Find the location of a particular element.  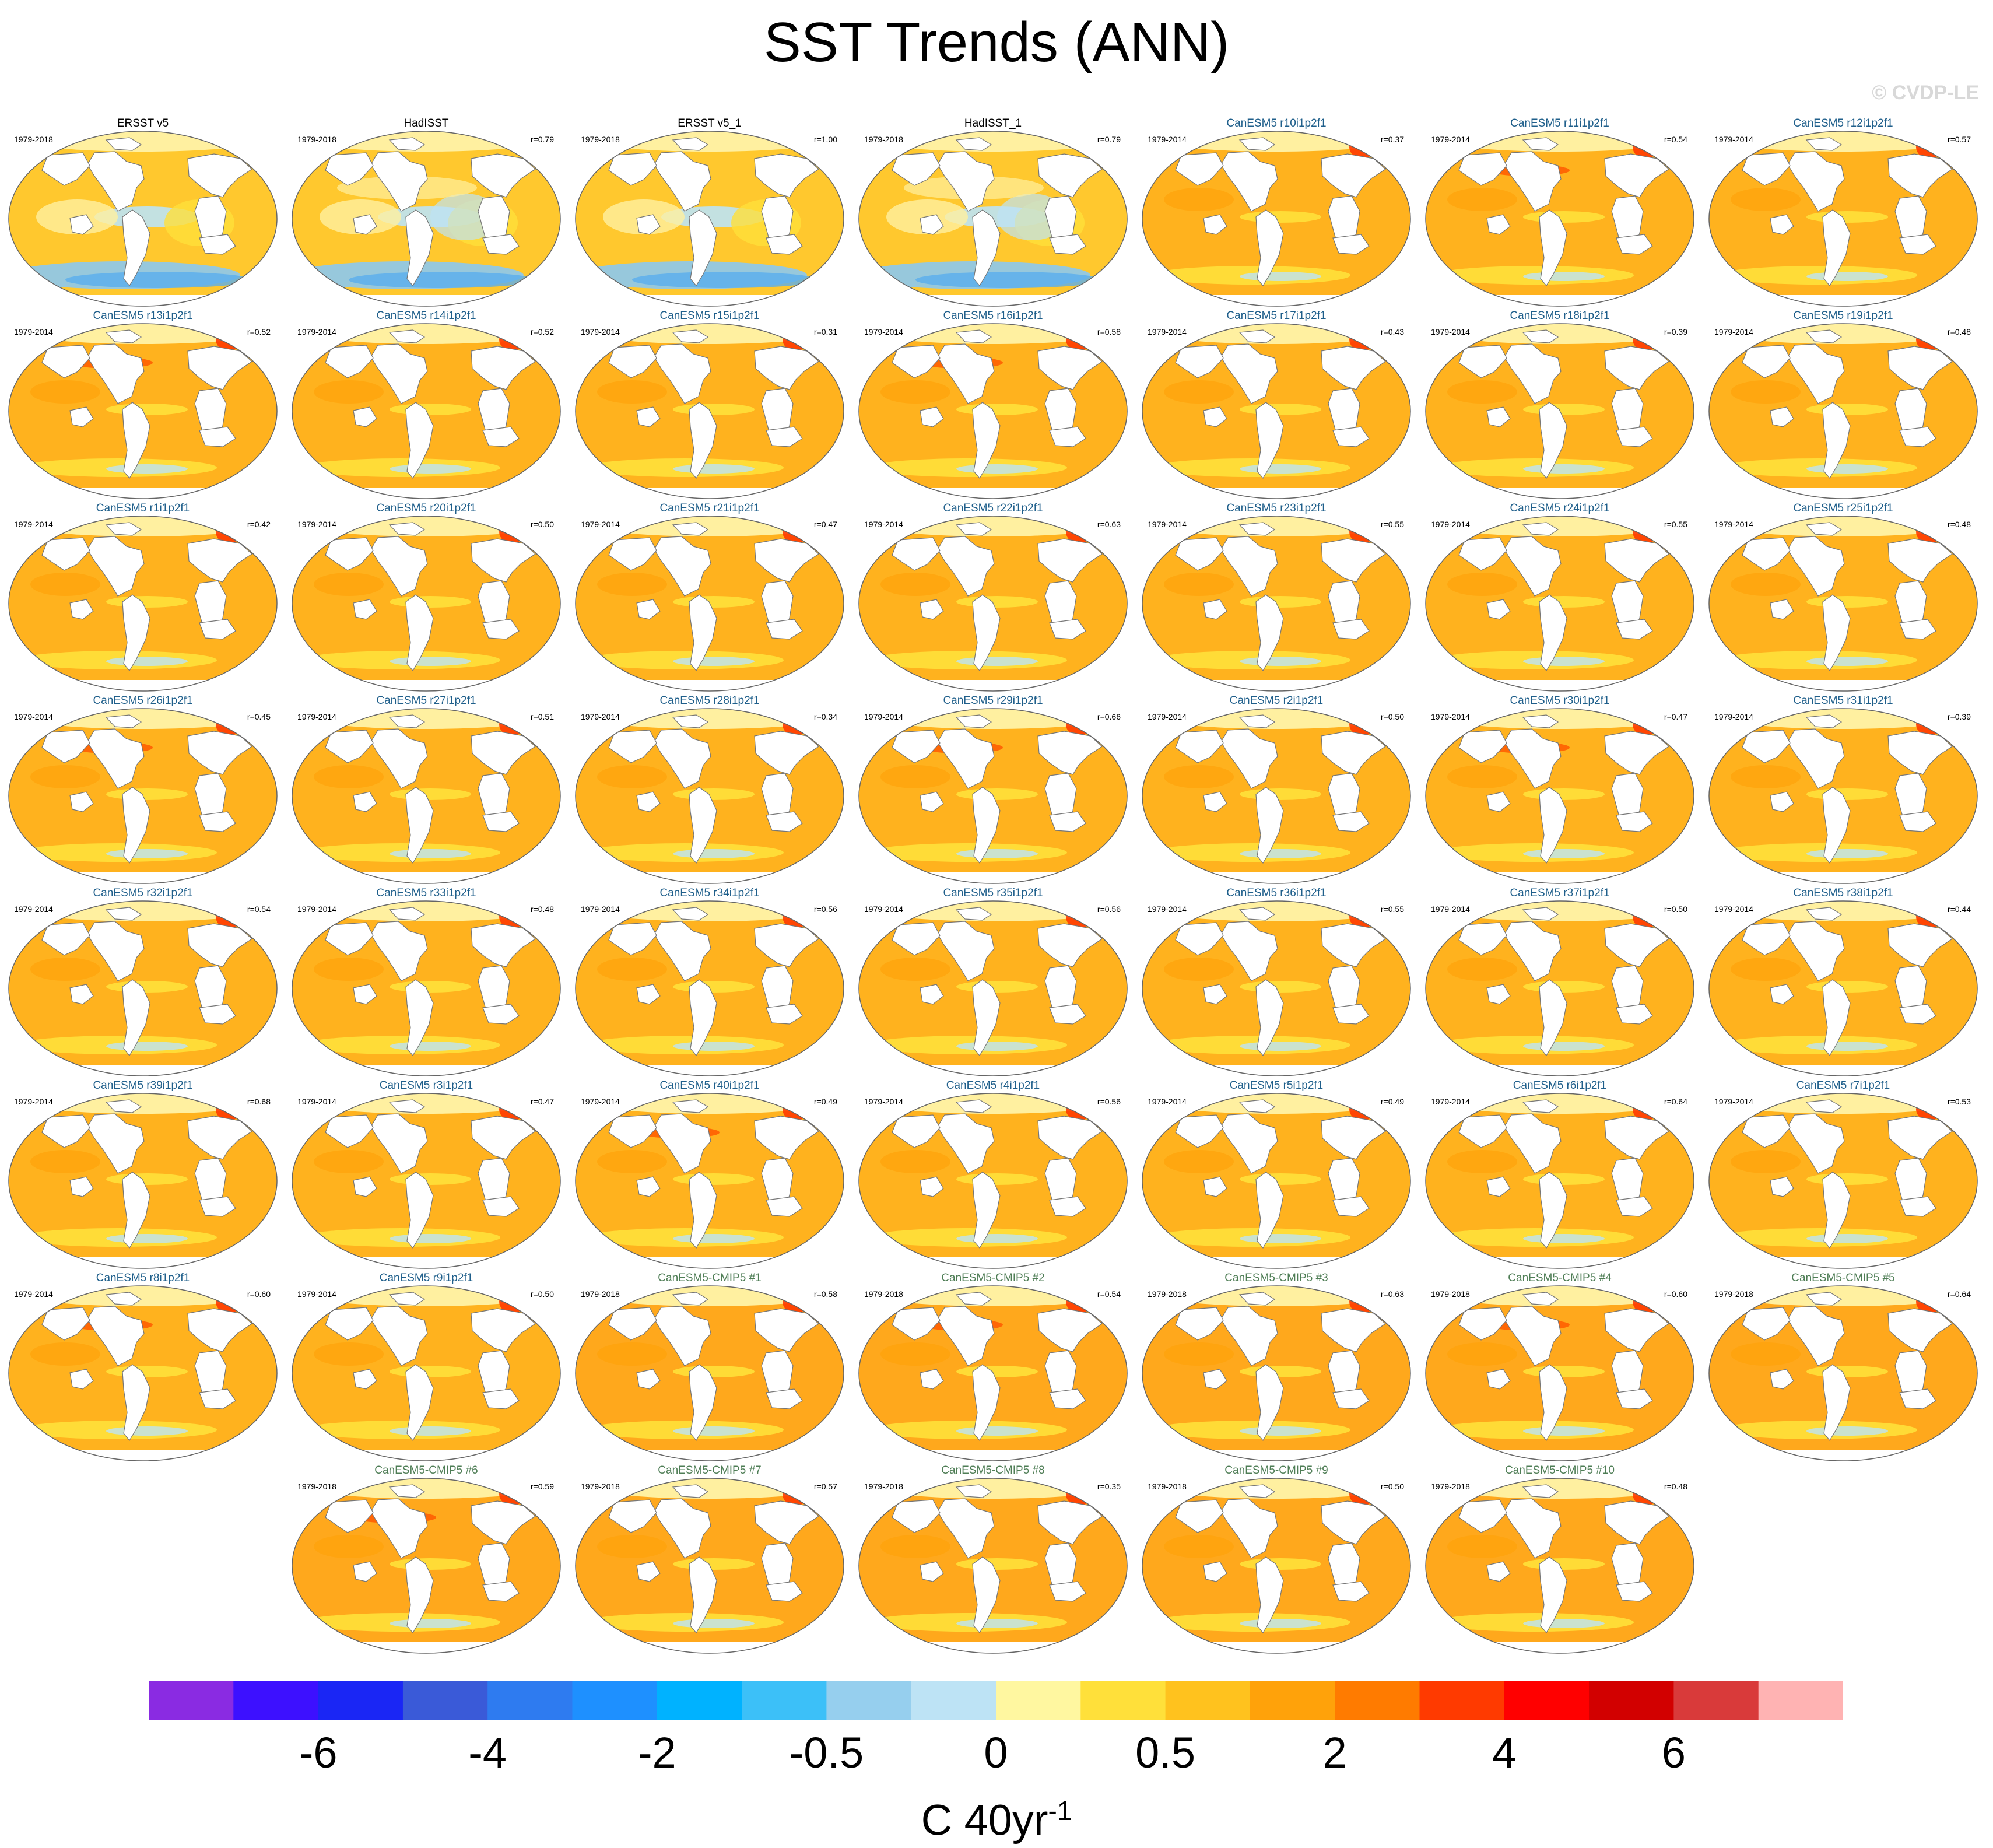

panel-correlation: r=0.55 is located at coordinates (1675, 524).